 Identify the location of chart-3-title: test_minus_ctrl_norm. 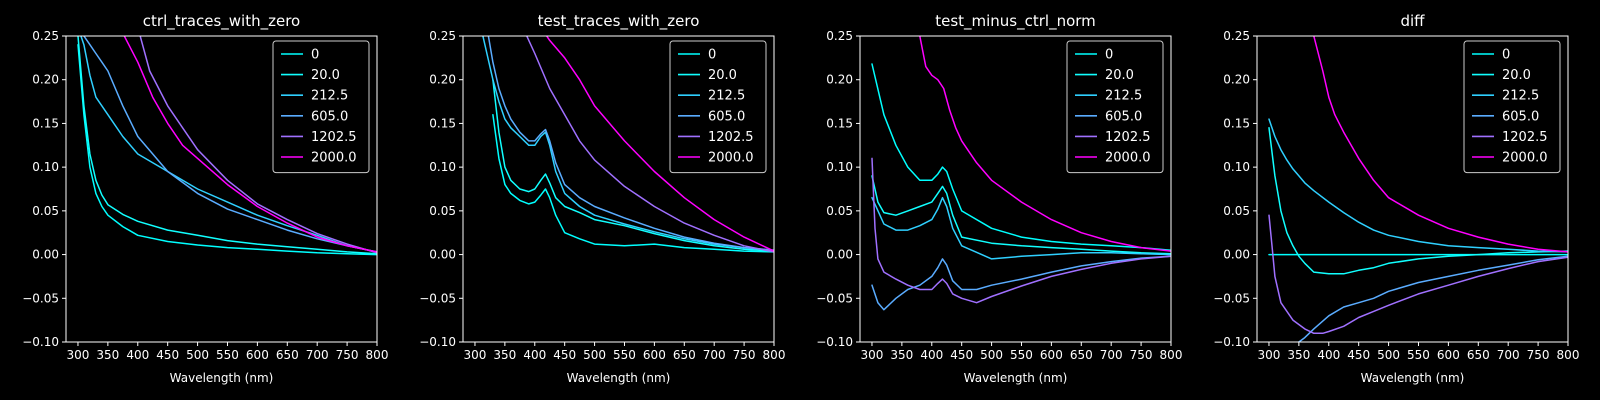
(1015, 21).